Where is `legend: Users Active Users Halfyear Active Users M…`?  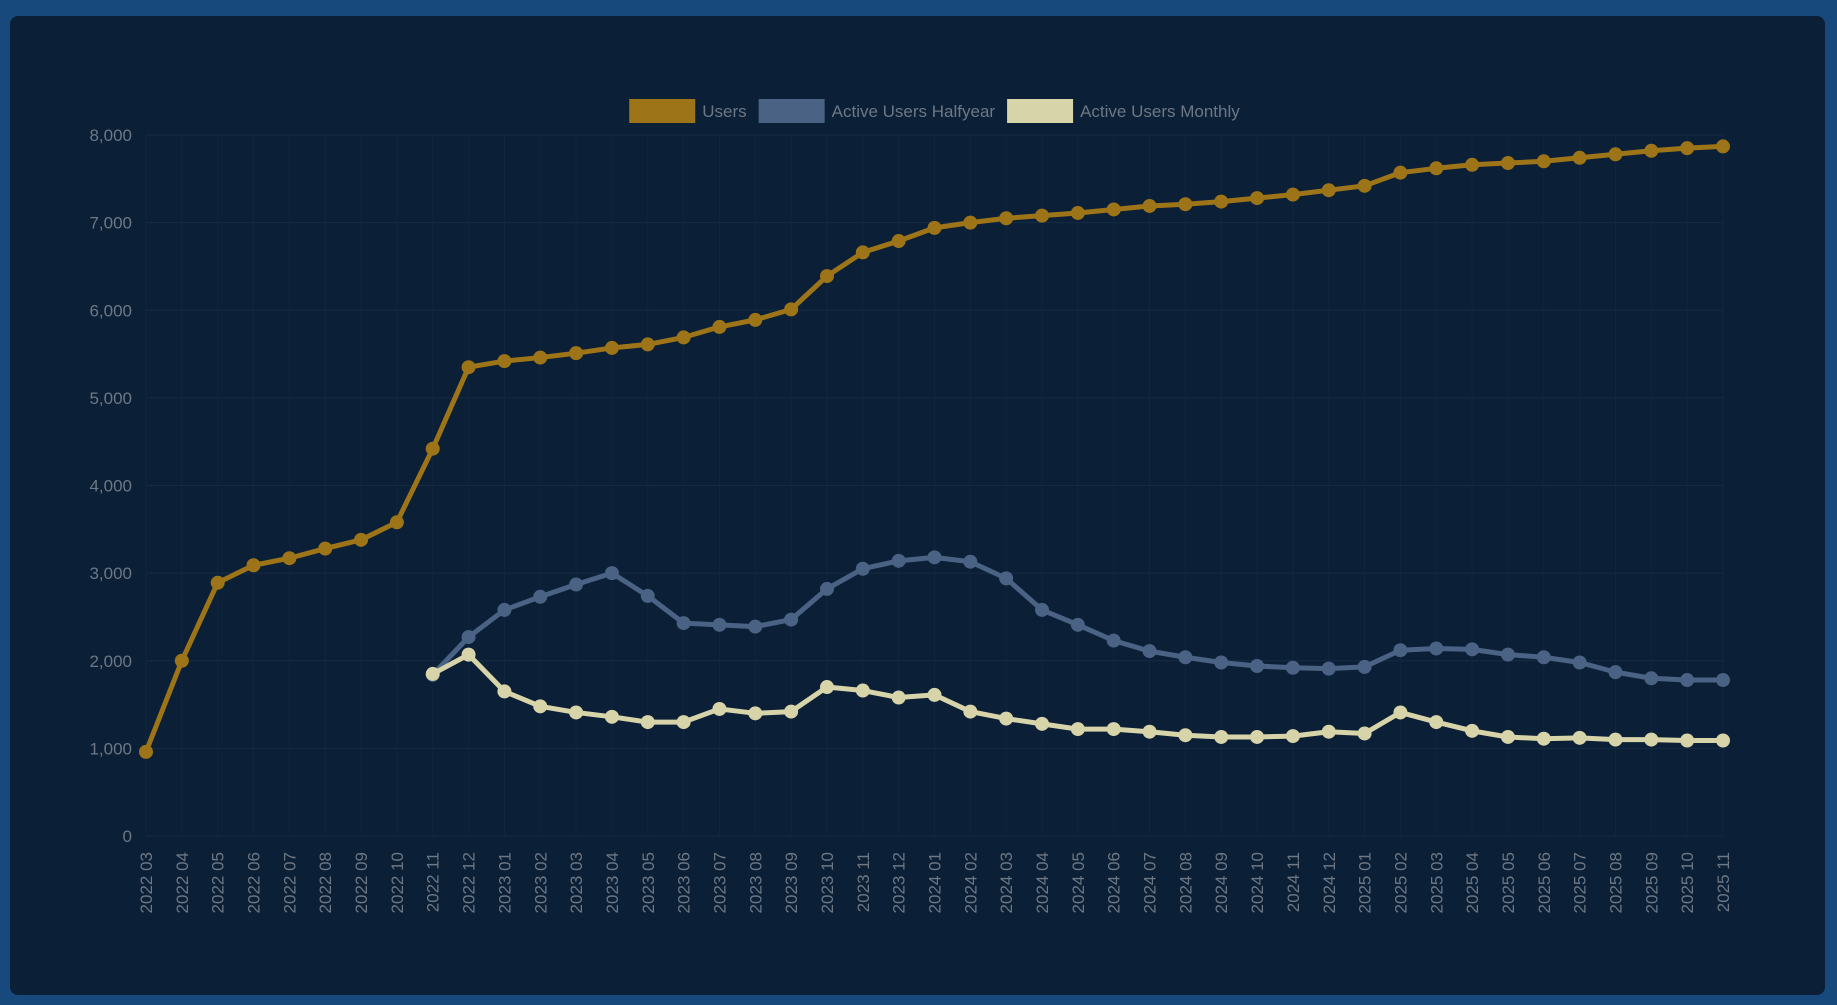
legend: Users Active Users Halfyear Active Users M… is located at coordinates (934, 111).